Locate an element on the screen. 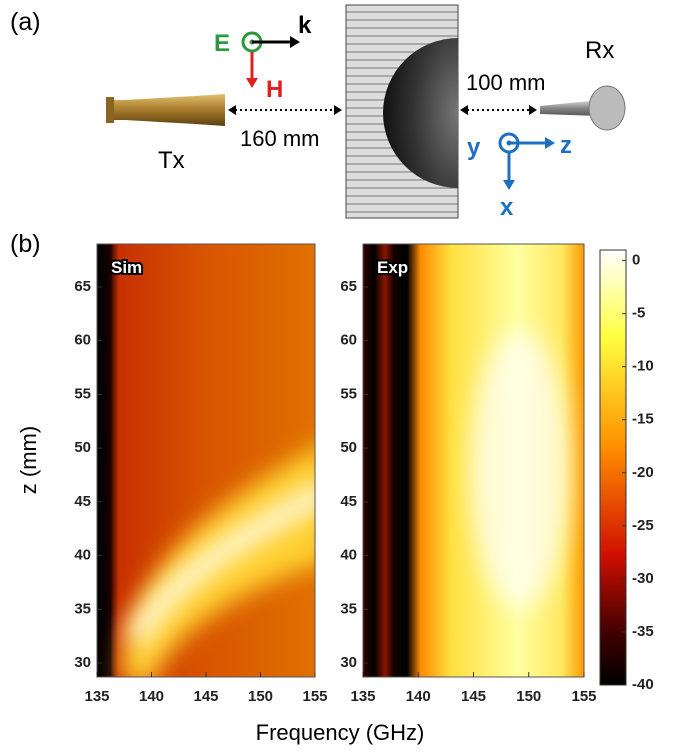  lens is located at coordinates (420, 113).